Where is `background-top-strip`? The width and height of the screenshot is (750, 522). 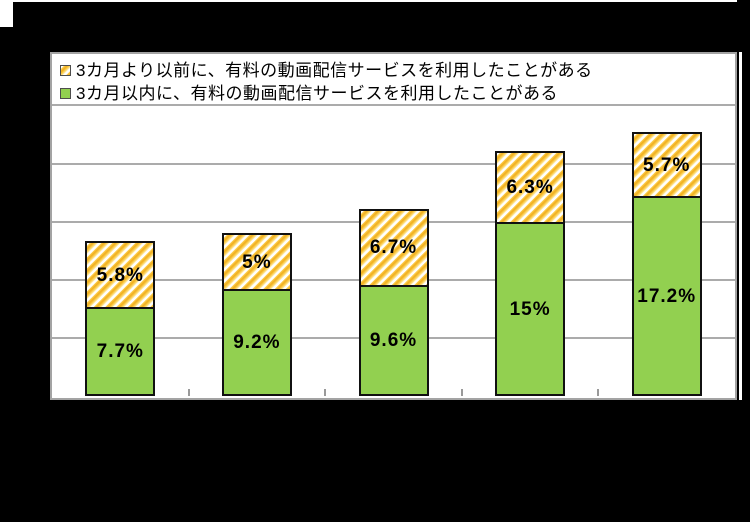
background-top-strip is located at coordinates (368, 1).